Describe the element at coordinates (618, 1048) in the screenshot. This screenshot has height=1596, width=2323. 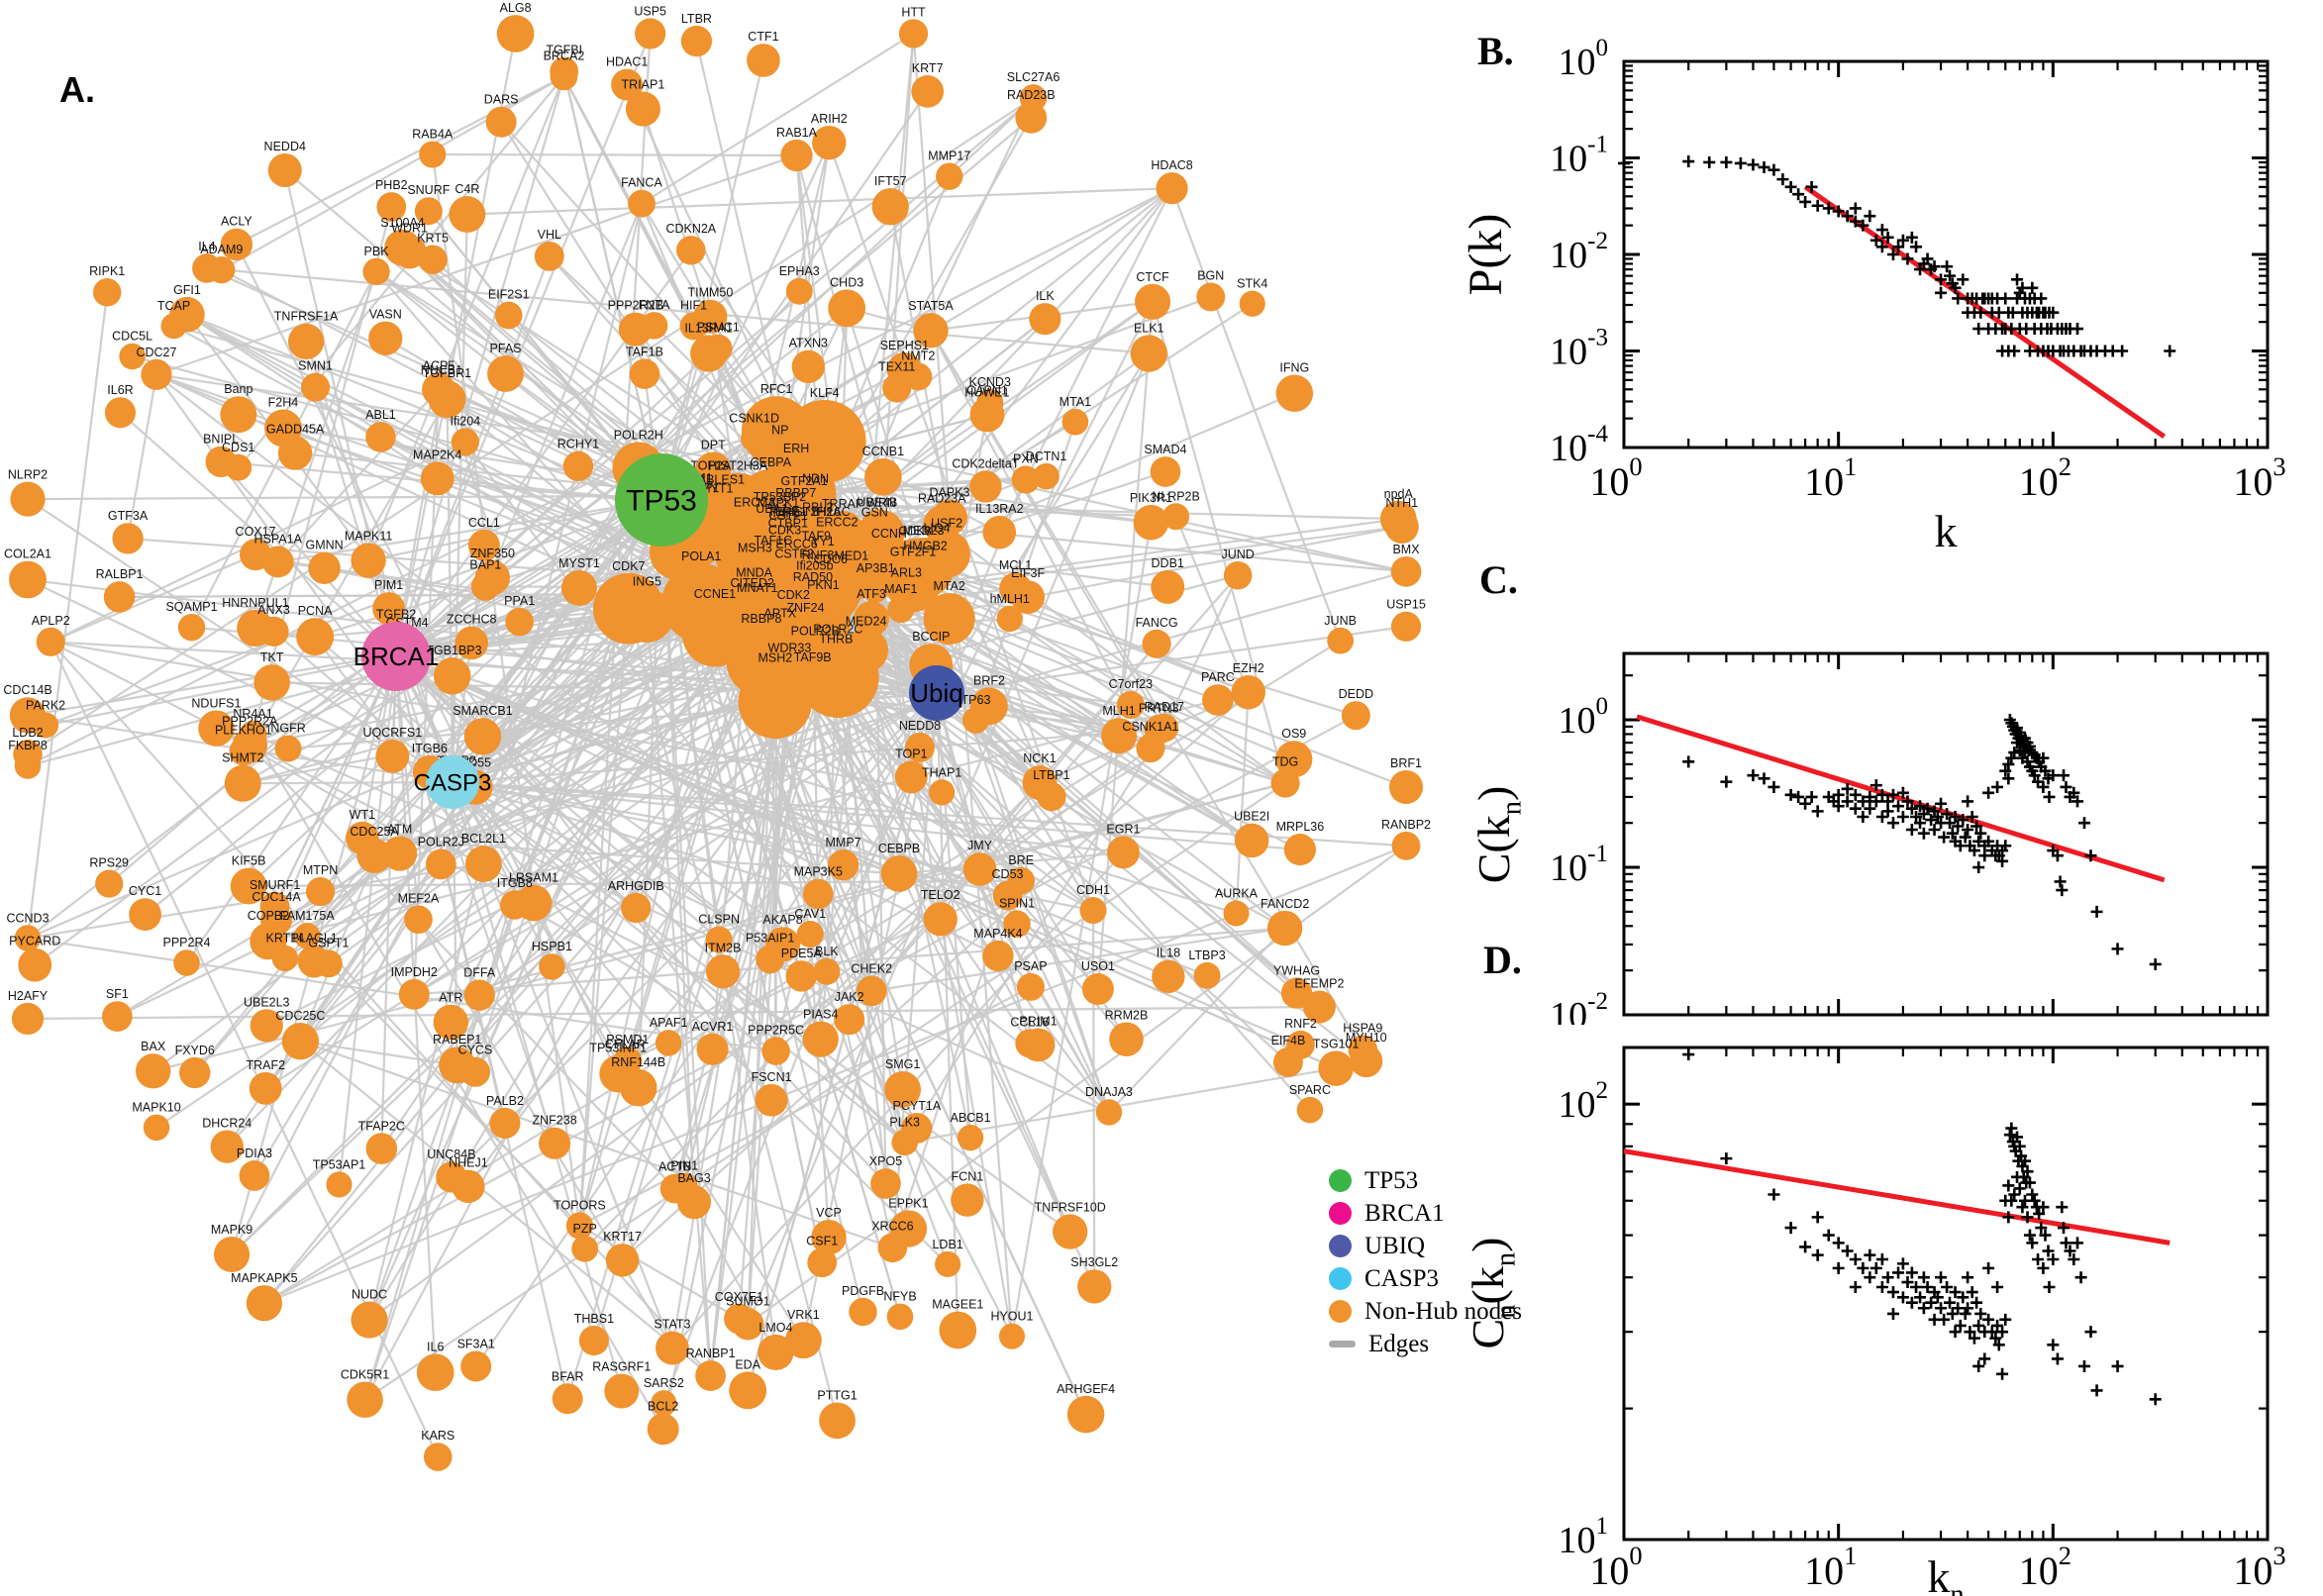
I see `network-node-label: TP53INP1` at that location.